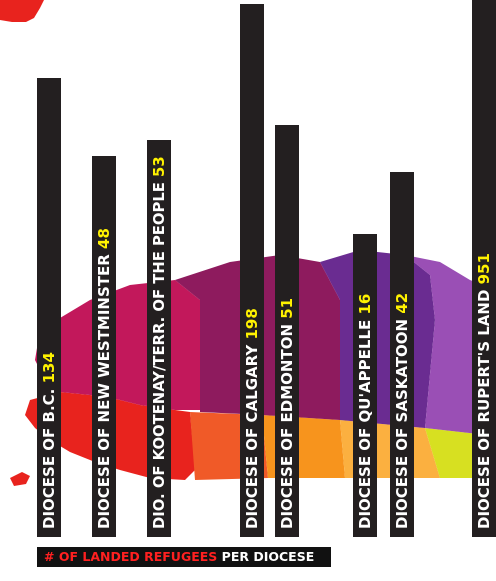 This screenshot has width=496, height=581. Describe the element at coordinates (365, 304) in the screenshot. I see `bar-value-6: 16` at that location.